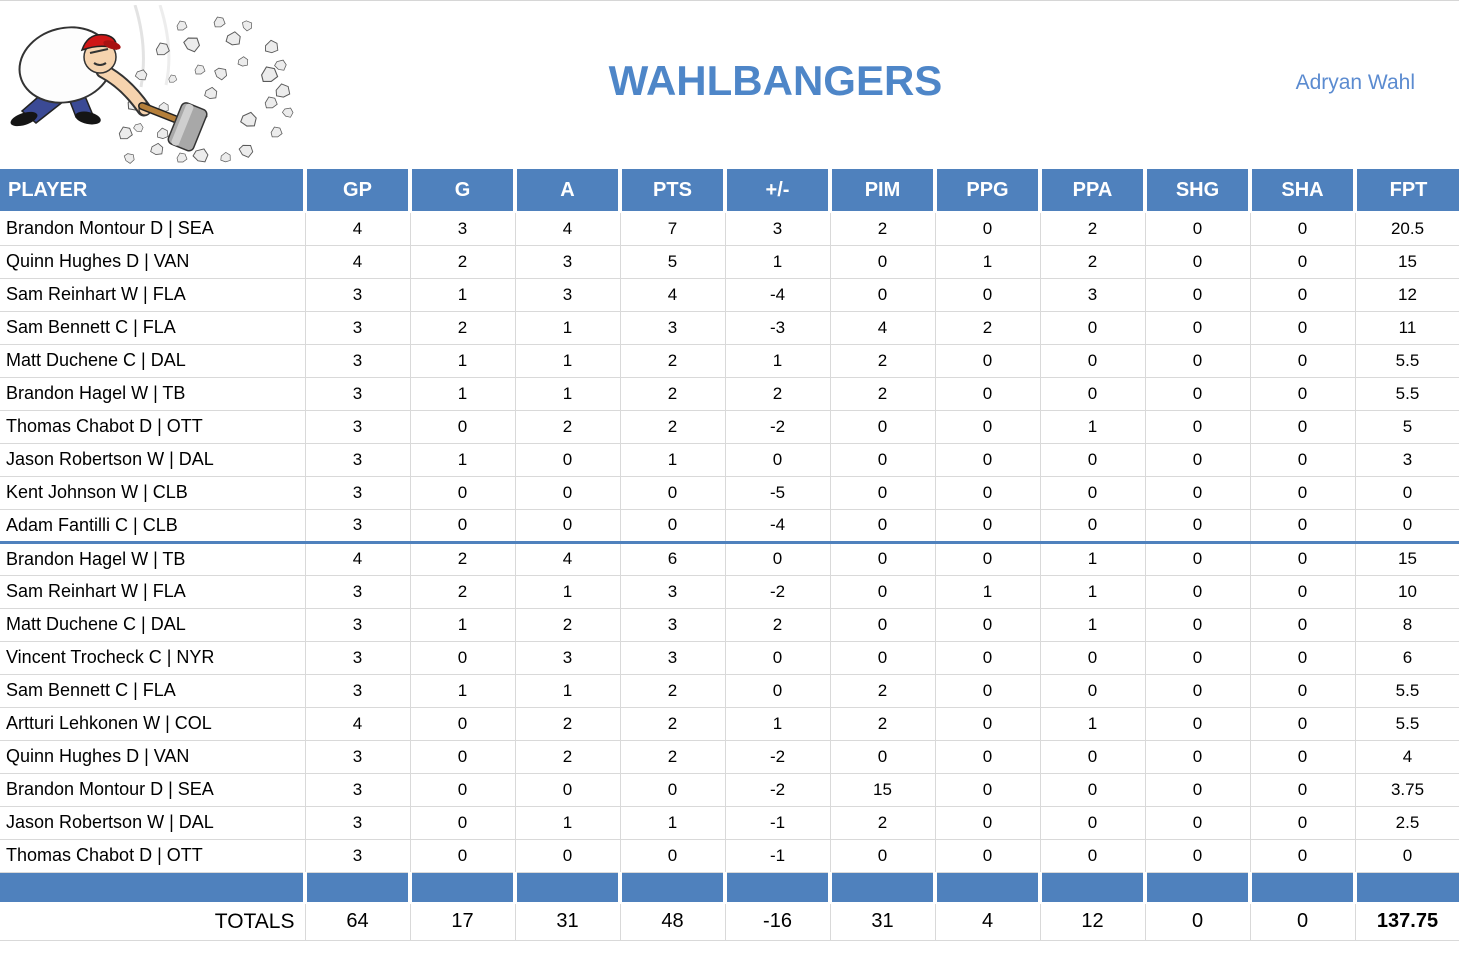  Describe the element at coordinates (672, 526) in the screenshot. I see `cell-pts: 0` at that location.